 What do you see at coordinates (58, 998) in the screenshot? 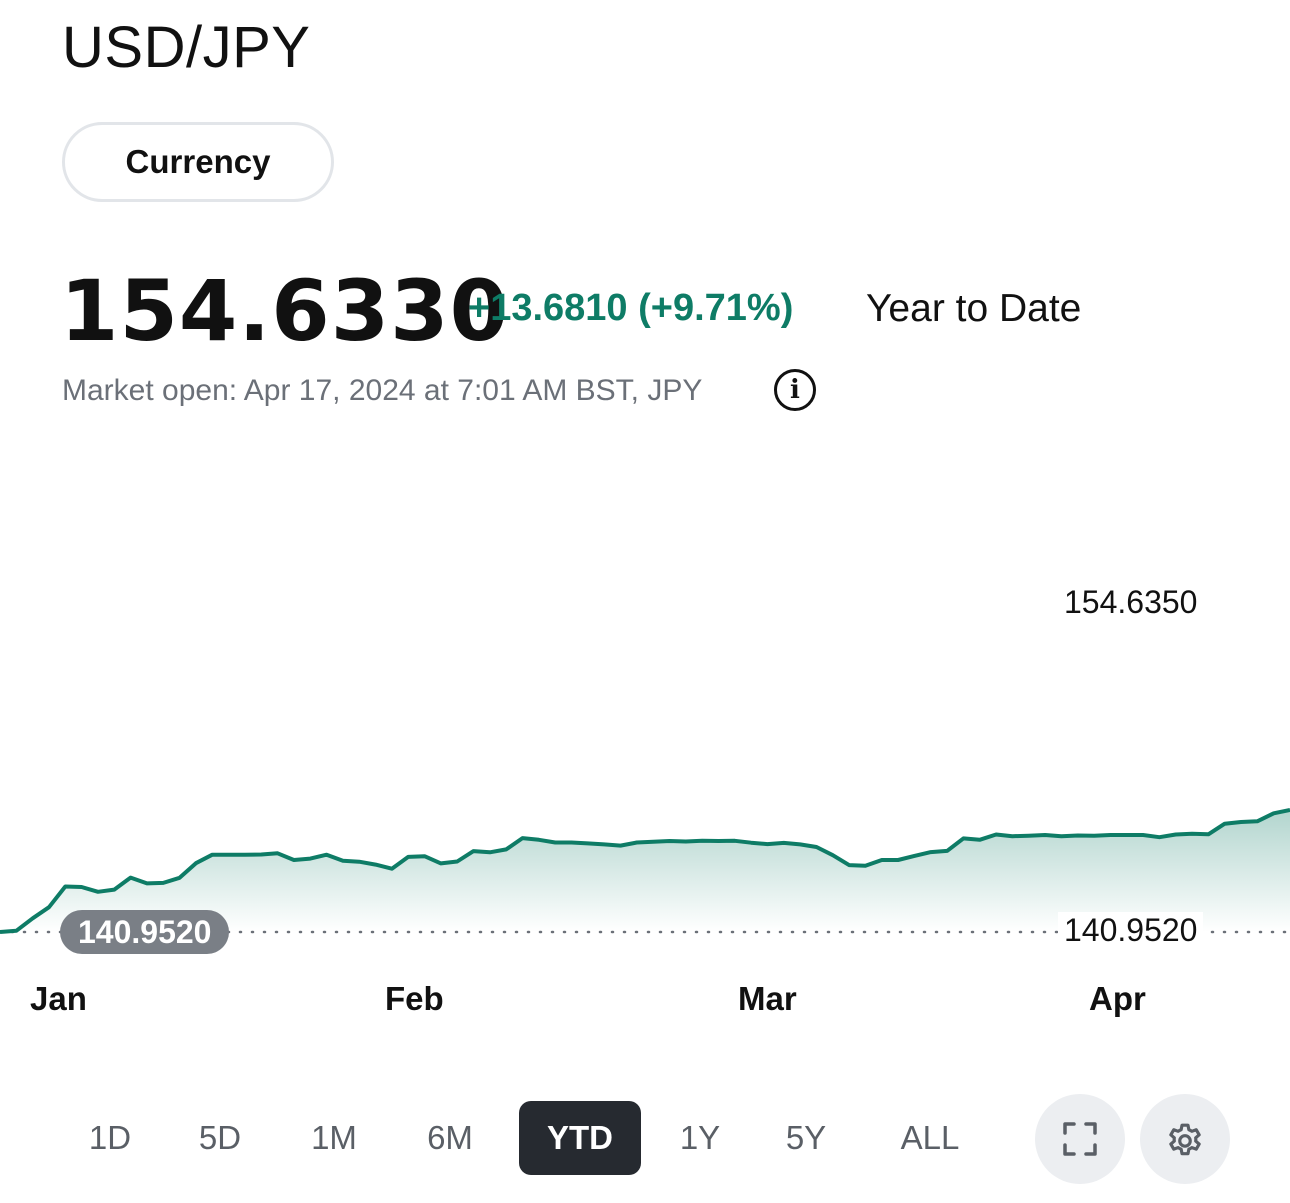
I see `x-label-jan: Jan` at bounding box center [58, 998].